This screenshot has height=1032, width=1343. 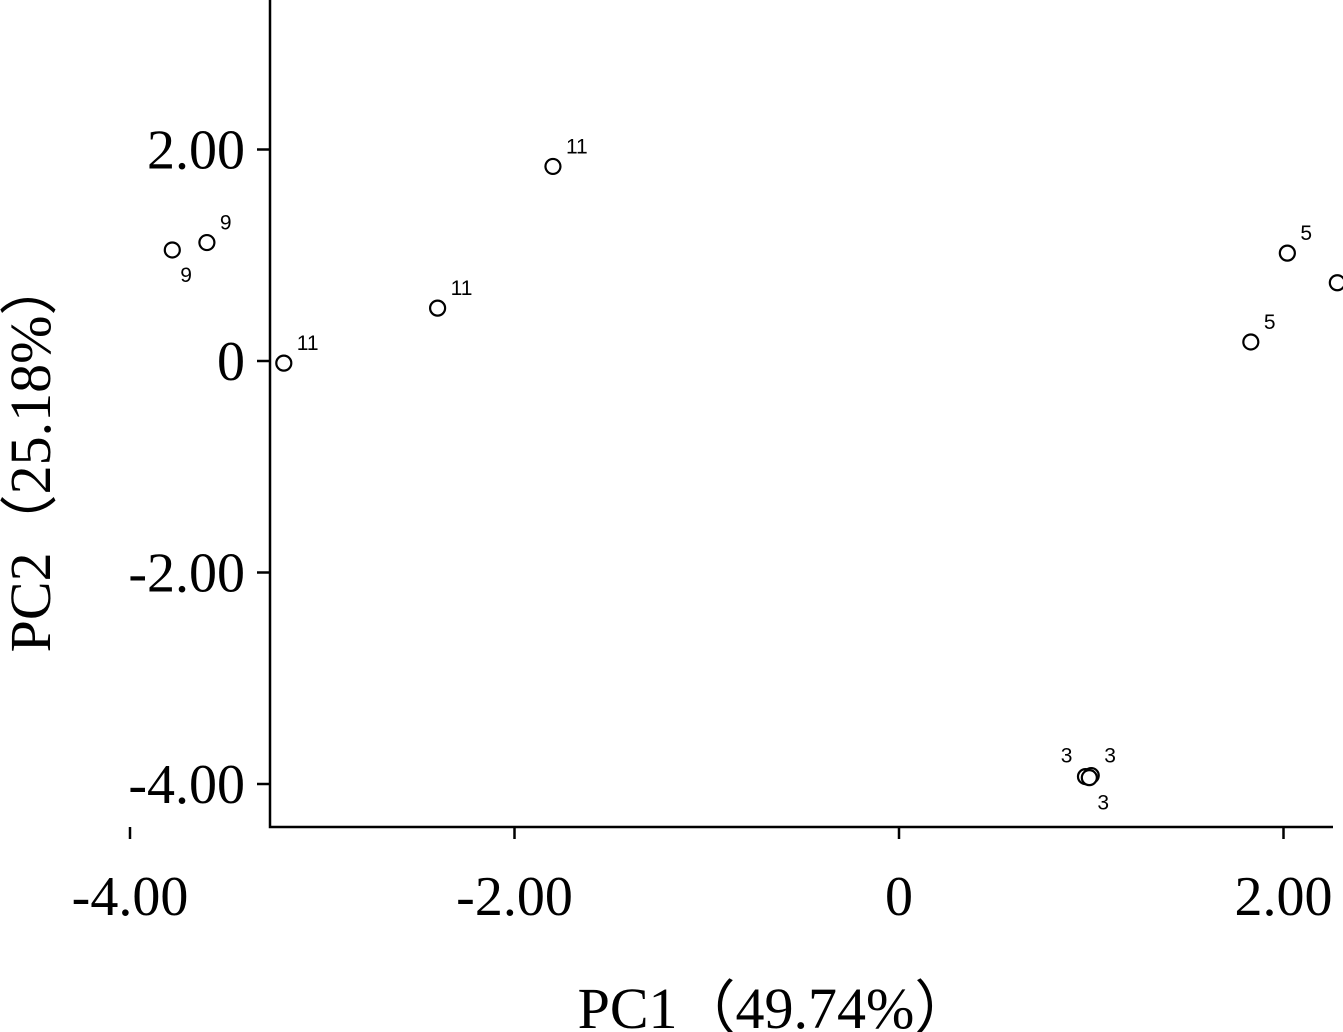 I want to click on x-tick-label: -4.00, so click(x=130, y=897).